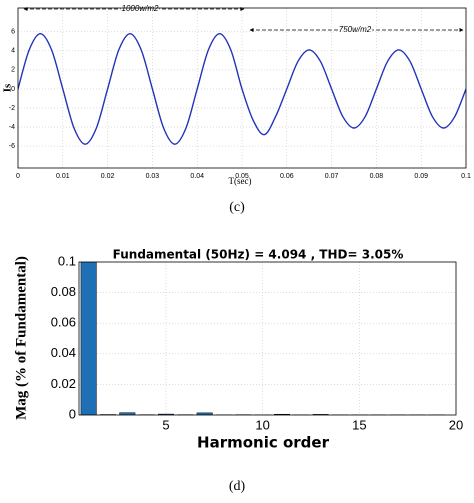 The width and height of the screenshot is (474, 503). What do you see at coordinates (13, 51) in the screenshot?
I see `y-tick-label: 4` at bounding box center [13, 51].